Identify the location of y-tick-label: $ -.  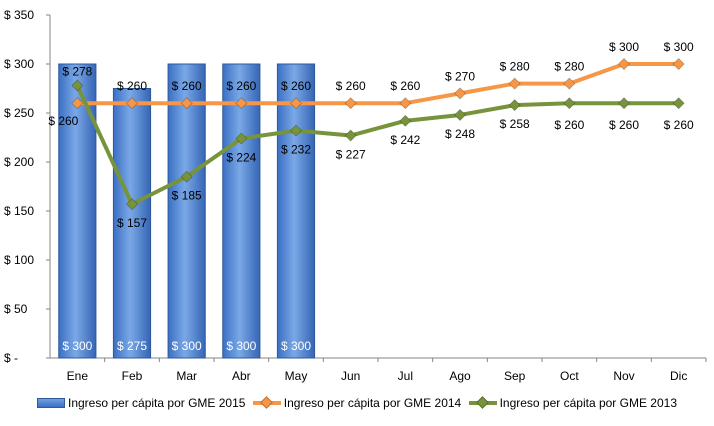
(11, 358).